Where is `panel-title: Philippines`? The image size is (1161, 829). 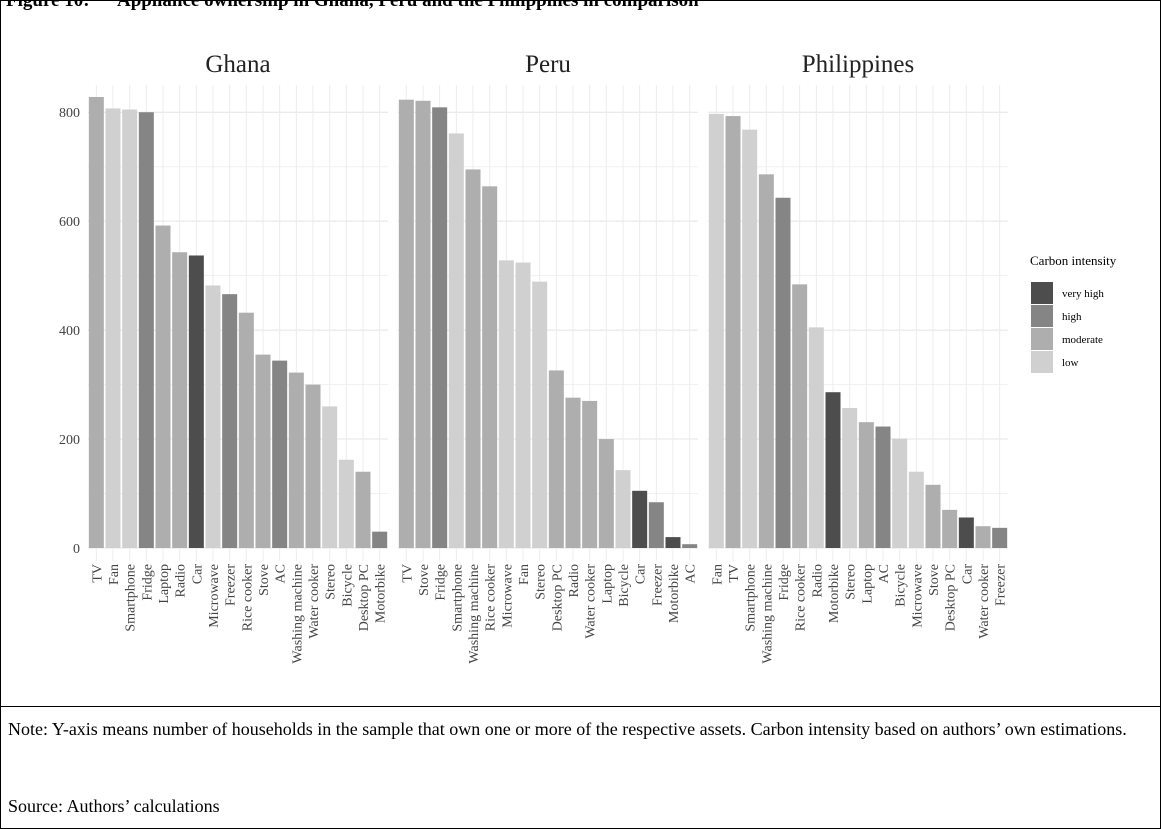 panel-title: Philippines is located at coordinates (858, 64).